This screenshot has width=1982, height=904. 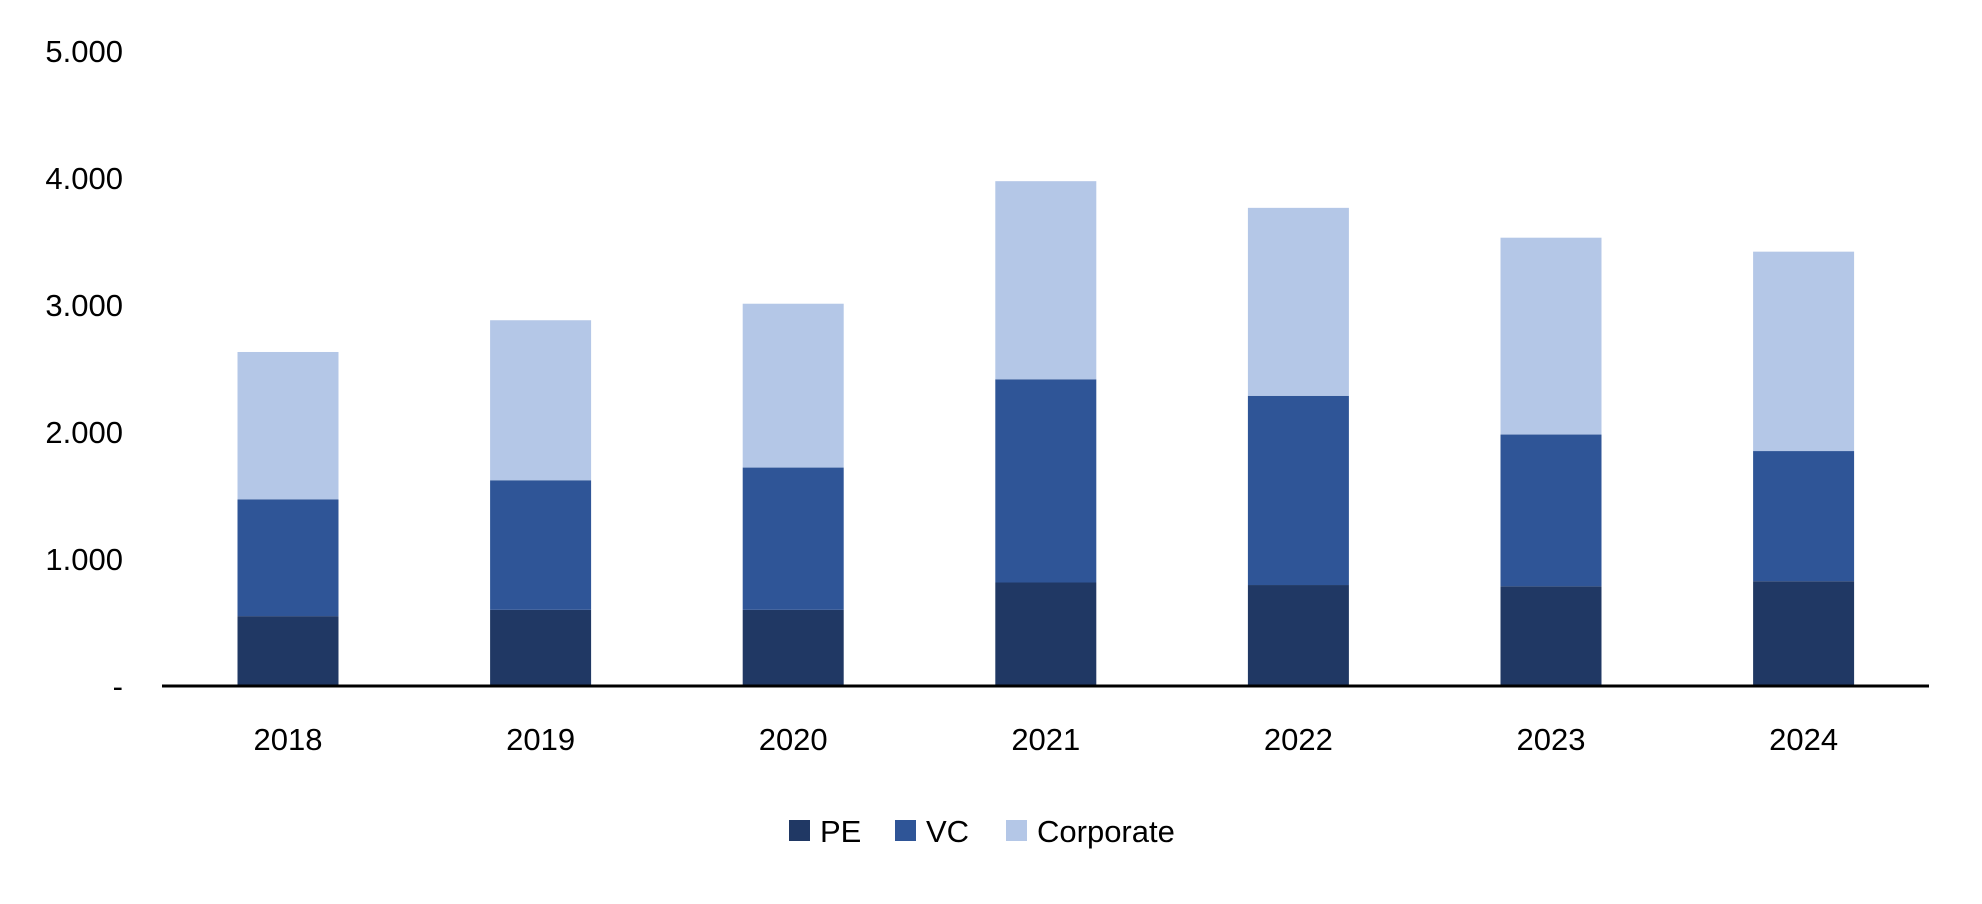 I want to click on bar-corporate-2022, so click(x=1298, y=301).